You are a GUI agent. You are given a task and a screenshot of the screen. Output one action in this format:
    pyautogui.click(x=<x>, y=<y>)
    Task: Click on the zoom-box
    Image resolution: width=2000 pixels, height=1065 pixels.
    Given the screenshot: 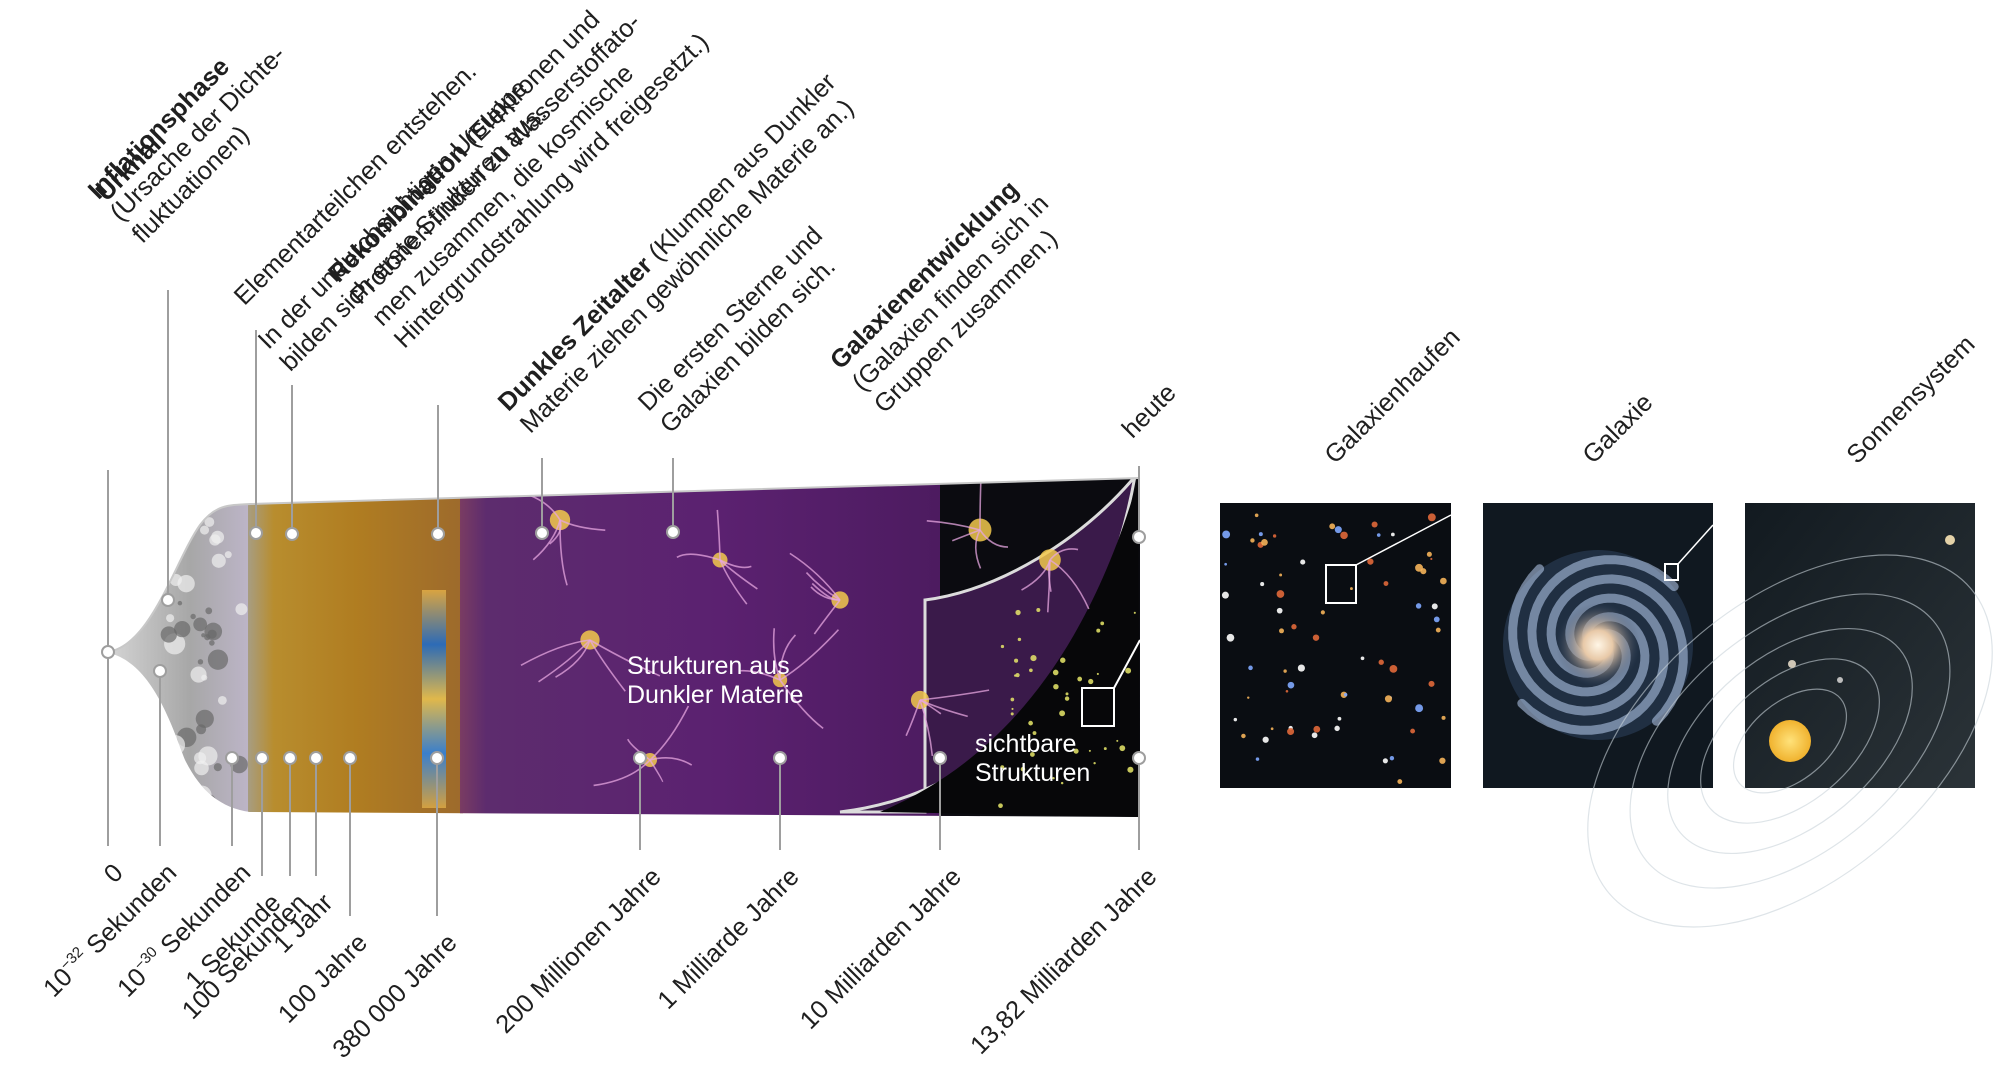 What is the action you would take?
    pyautogui.click(x=1098, y=707)
    